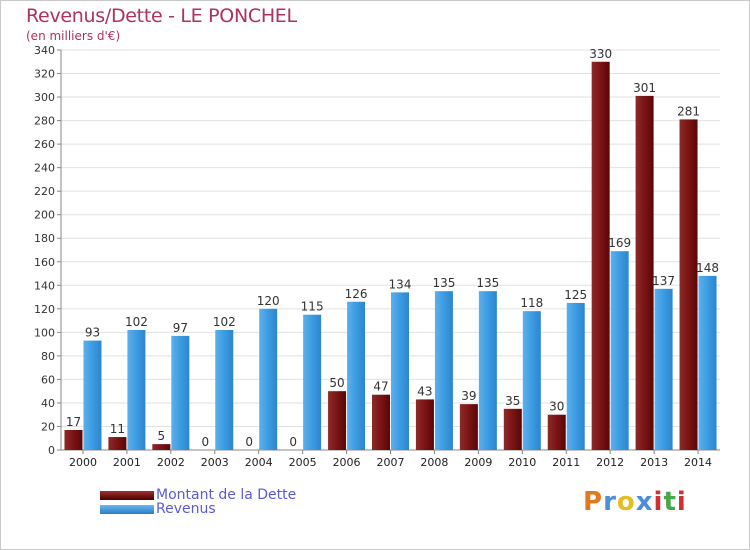 The width and height of the screenshot is (750, 550). I want to click on x-tick-label: 2001, so click(127, 462).